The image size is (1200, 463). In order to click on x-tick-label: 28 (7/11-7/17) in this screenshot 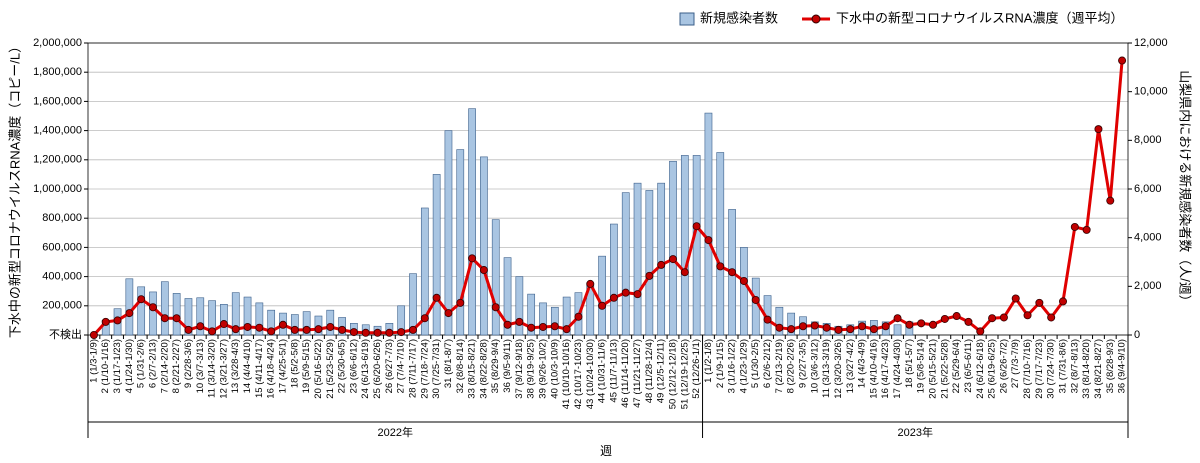, I will do `click(413, 368)`.